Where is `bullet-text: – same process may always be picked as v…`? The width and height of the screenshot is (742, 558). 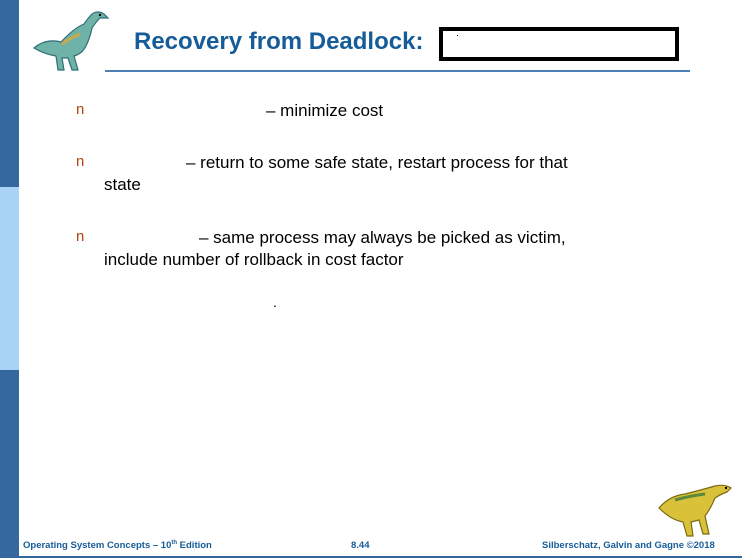
bullet-text: – same process may always be picked as v… is located at coordinates (382, 237).